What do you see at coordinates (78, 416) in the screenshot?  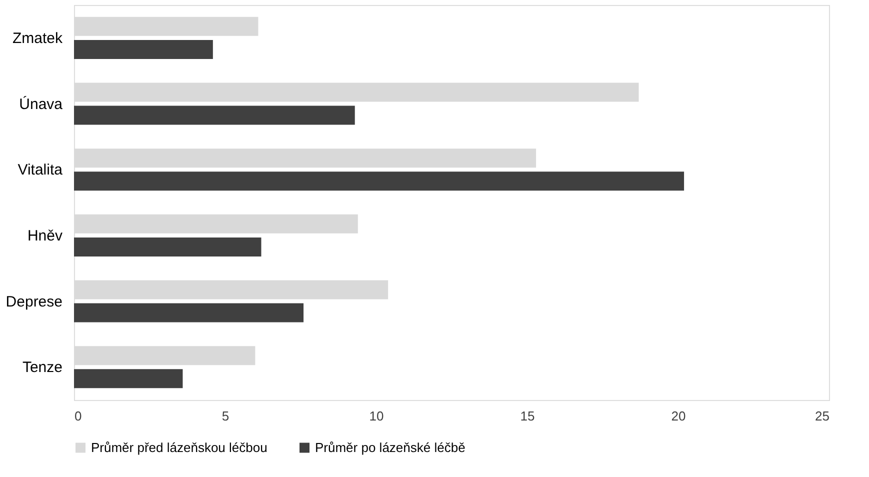 I see `x-tick-label: 0` at bounding box center [78, 416].